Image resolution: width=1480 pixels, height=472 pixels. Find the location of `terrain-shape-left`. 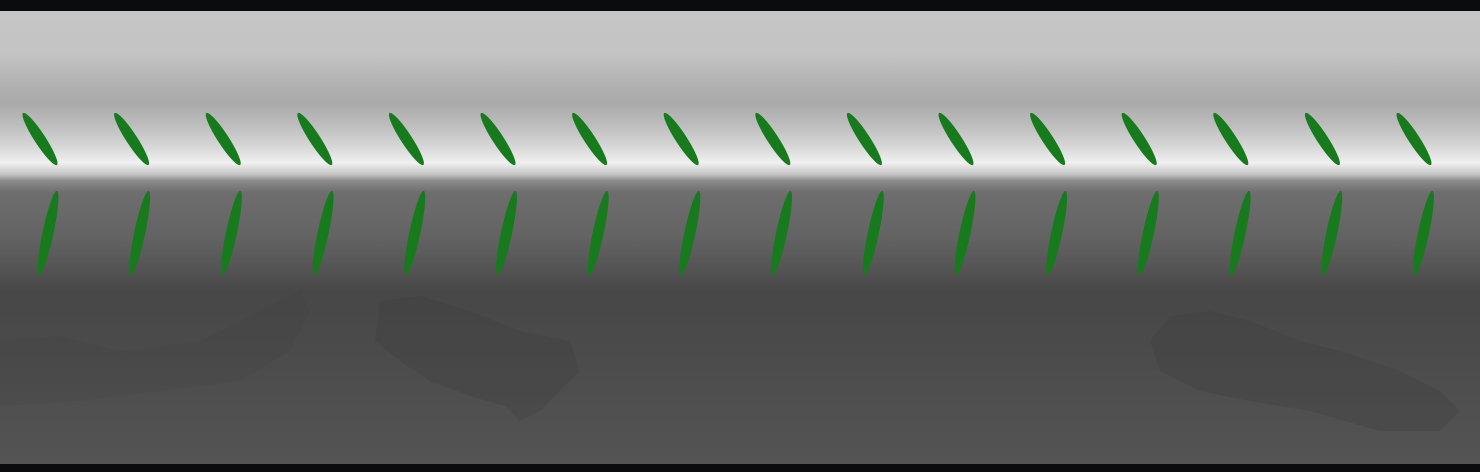

terrain-shape-left is located at coordinates (477, 358).